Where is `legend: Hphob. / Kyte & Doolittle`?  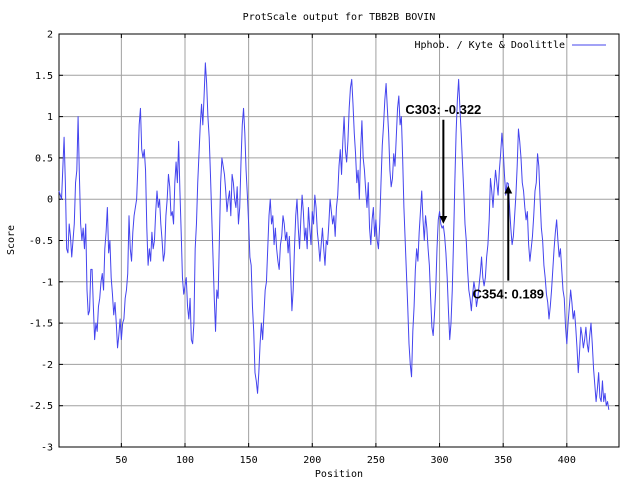
legend: Hphob. / Kyte & Doolittle is located at coordinates (510, 45).